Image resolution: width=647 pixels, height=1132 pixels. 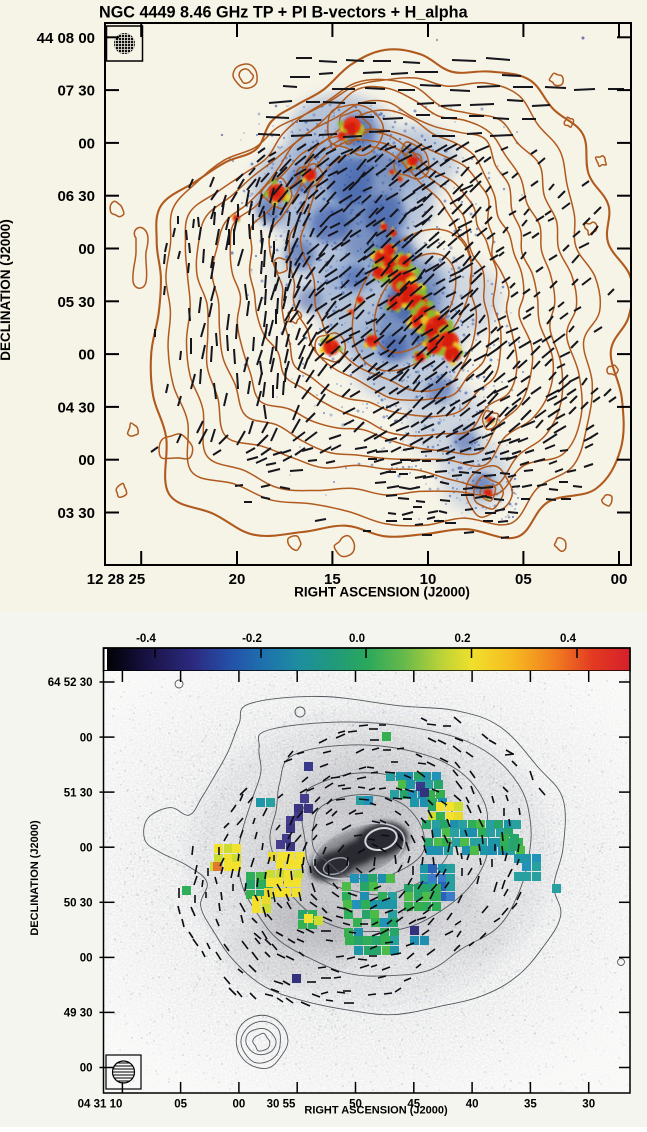 What do you see at coordinates (146, 639) in the screenshot?
I see `svg-text: -0.4` at bounding box center [146, 639].